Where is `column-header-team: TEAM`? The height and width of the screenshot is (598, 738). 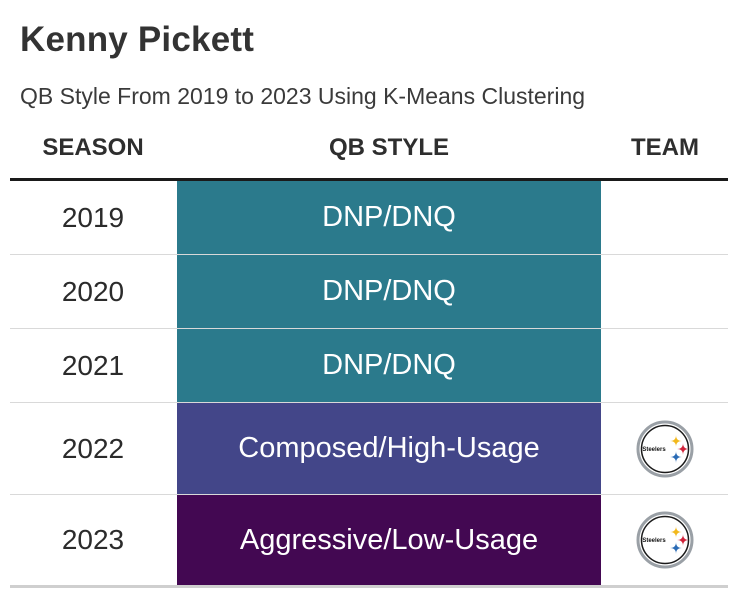
column-header-team: TEAM is located at coordinates (665, 147).